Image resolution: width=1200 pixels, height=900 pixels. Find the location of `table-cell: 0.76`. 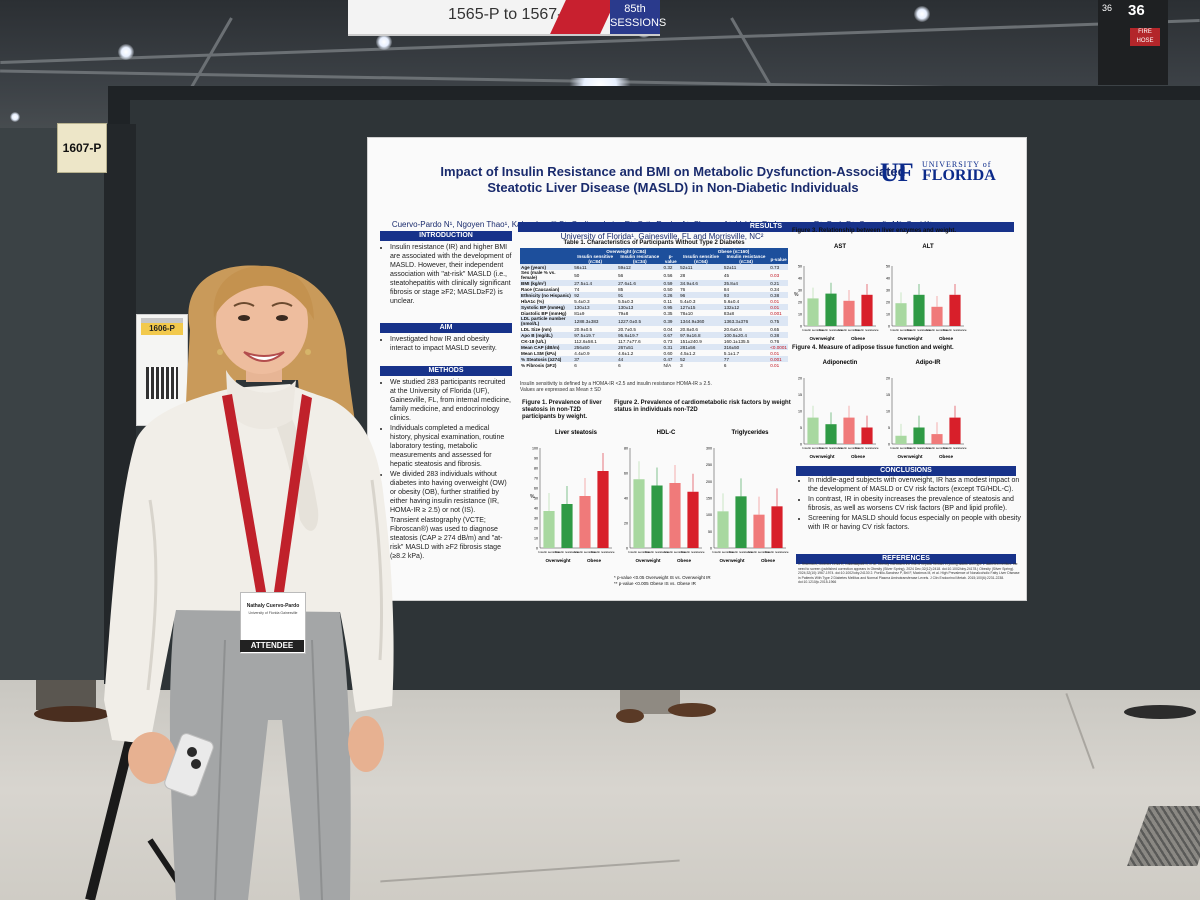

table-cell: 0.76 is located at coordinates (775, 341).